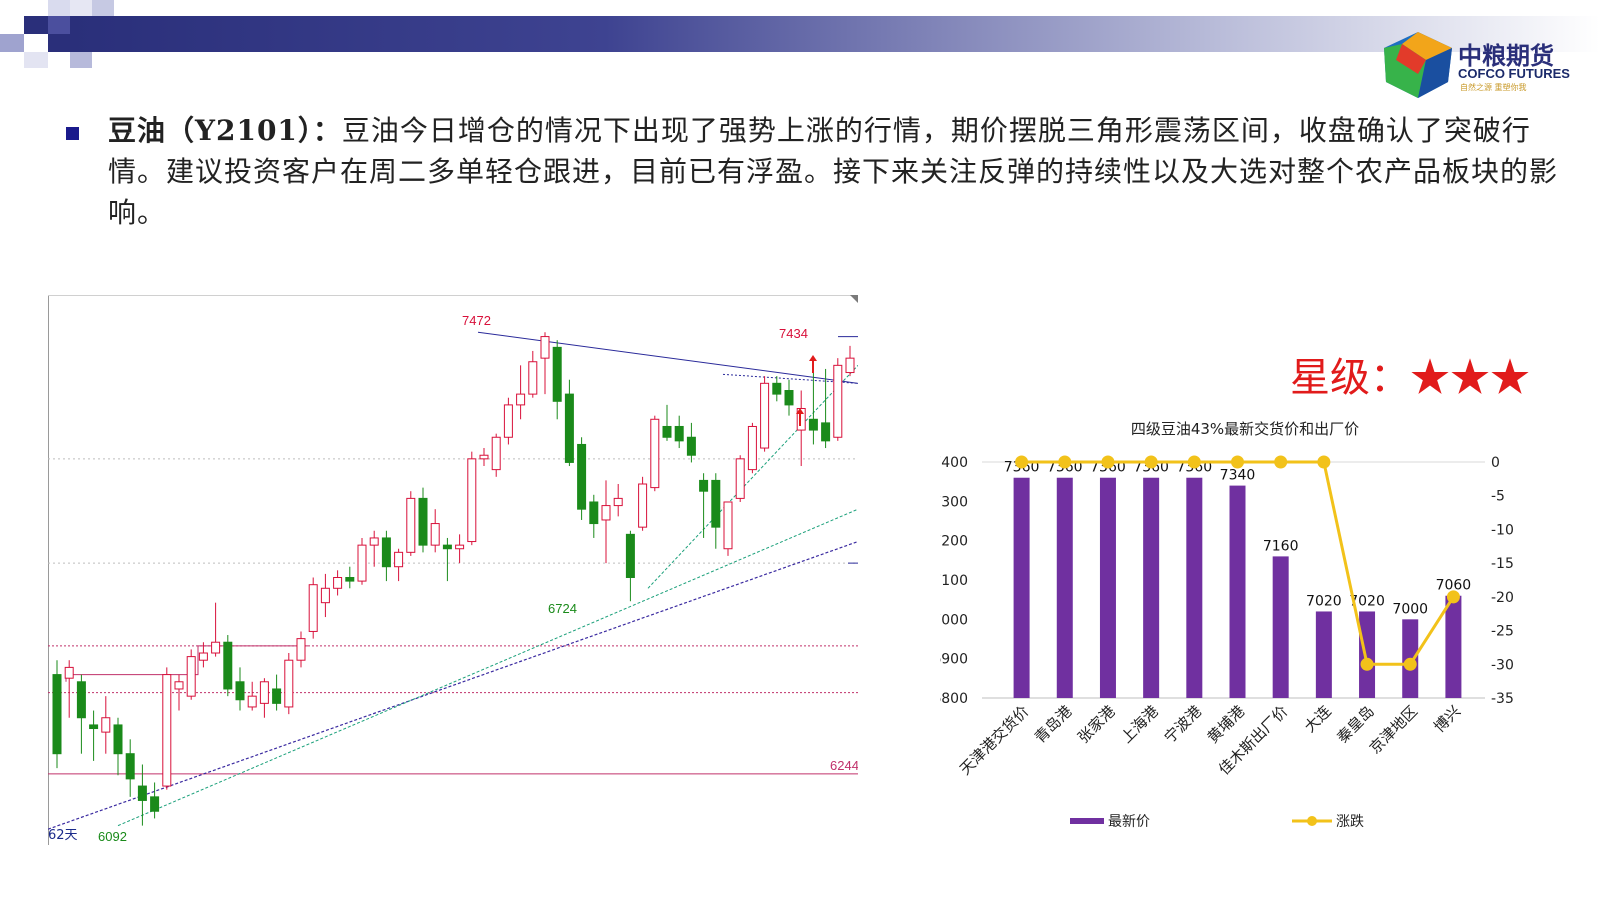 Image resolution: width=1600 pixels, height=900 pixels. Describe the element at coordinates (1498, 497) in the screenshot. I see `y-right-tick-label: -5` at that location.